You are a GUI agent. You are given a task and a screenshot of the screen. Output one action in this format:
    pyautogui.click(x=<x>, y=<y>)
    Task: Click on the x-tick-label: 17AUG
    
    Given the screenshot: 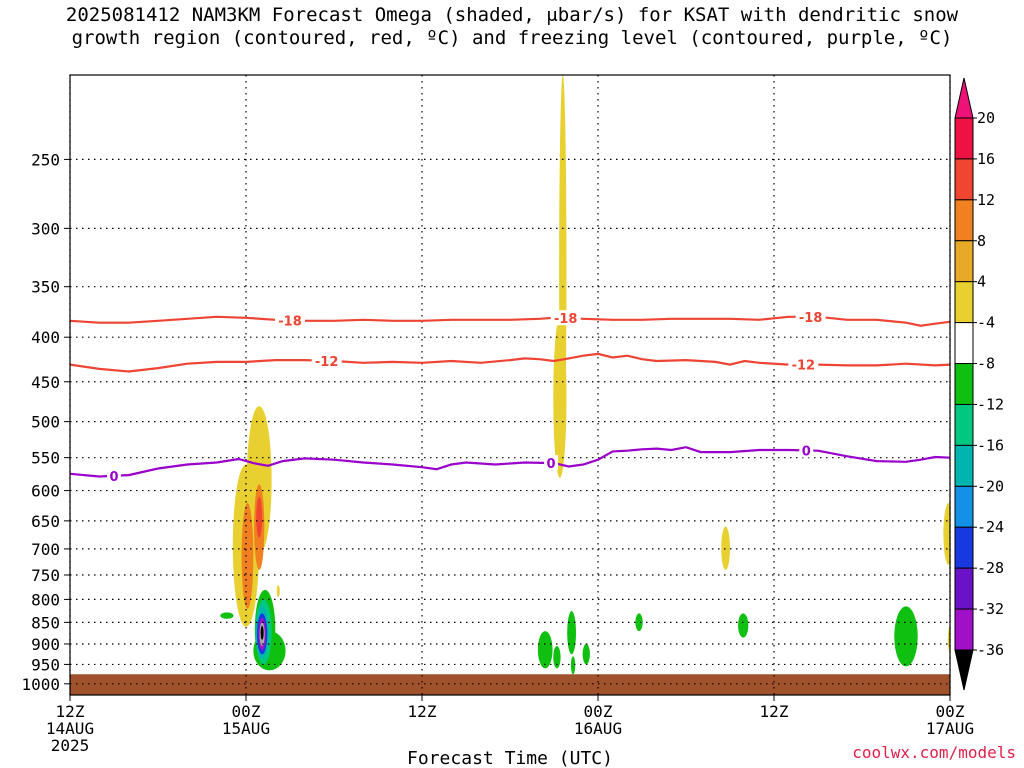 What is the action you would take?
    pyautogui.click(x=950, y=728)
    